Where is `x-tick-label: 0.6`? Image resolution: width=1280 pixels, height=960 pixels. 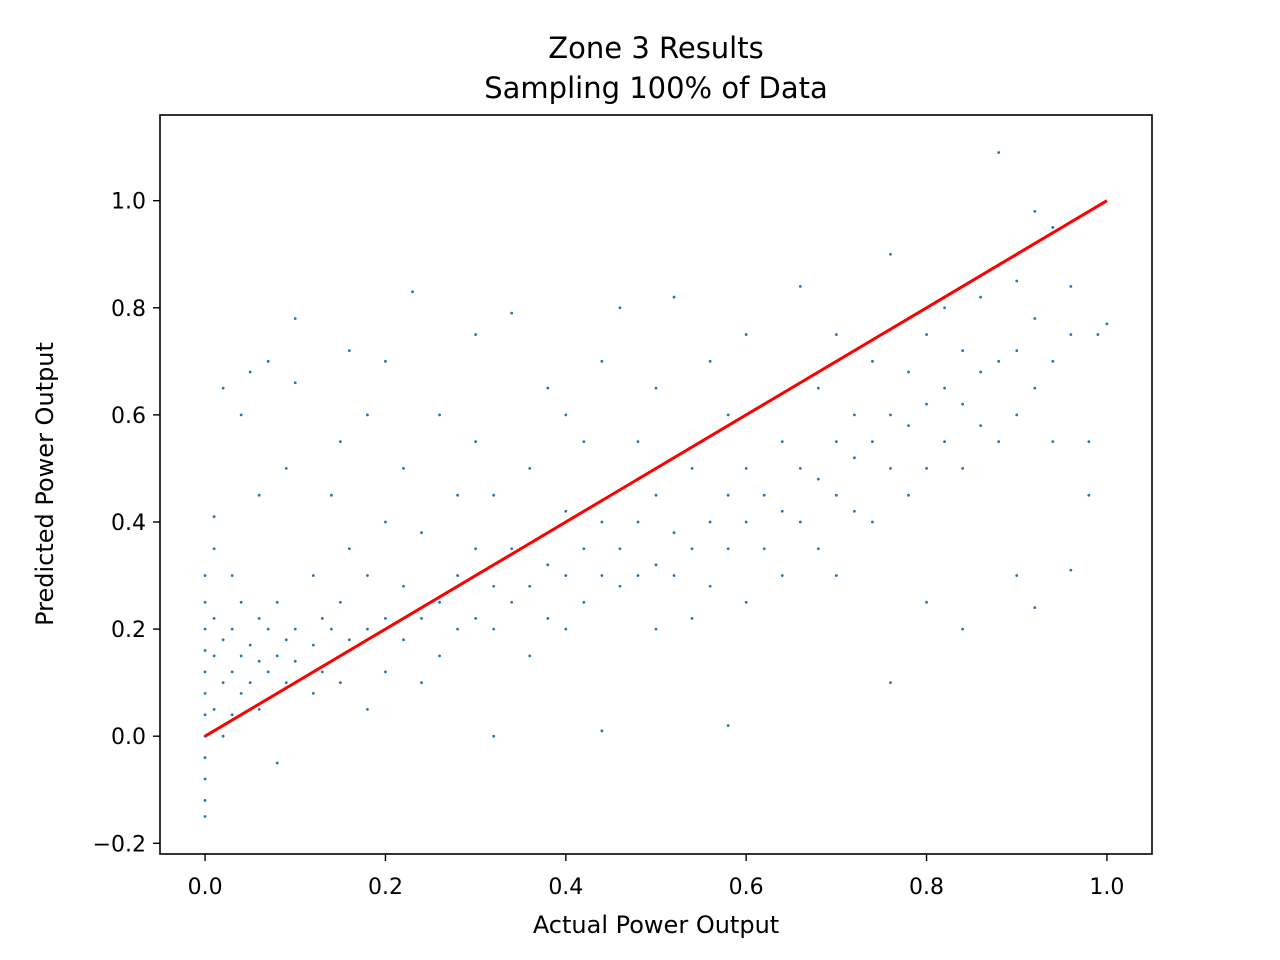 x-tick-label: 0.6 is located at coordinates (746, 887).